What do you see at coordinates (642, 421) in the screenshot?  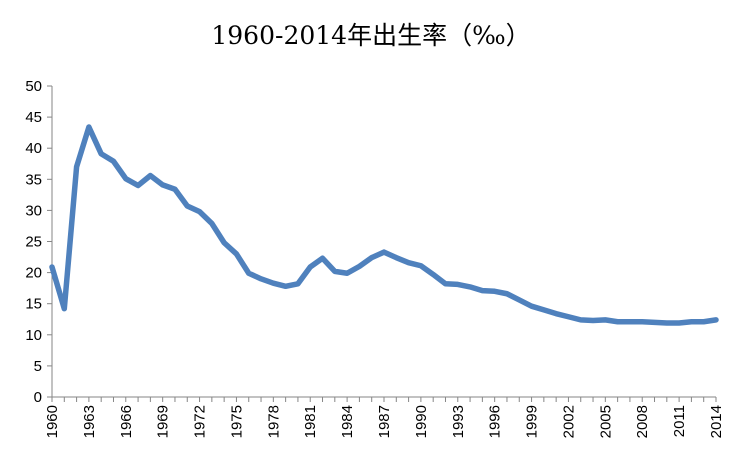 I see `x-tick-label: 2008` at bounding box center [642, 421].